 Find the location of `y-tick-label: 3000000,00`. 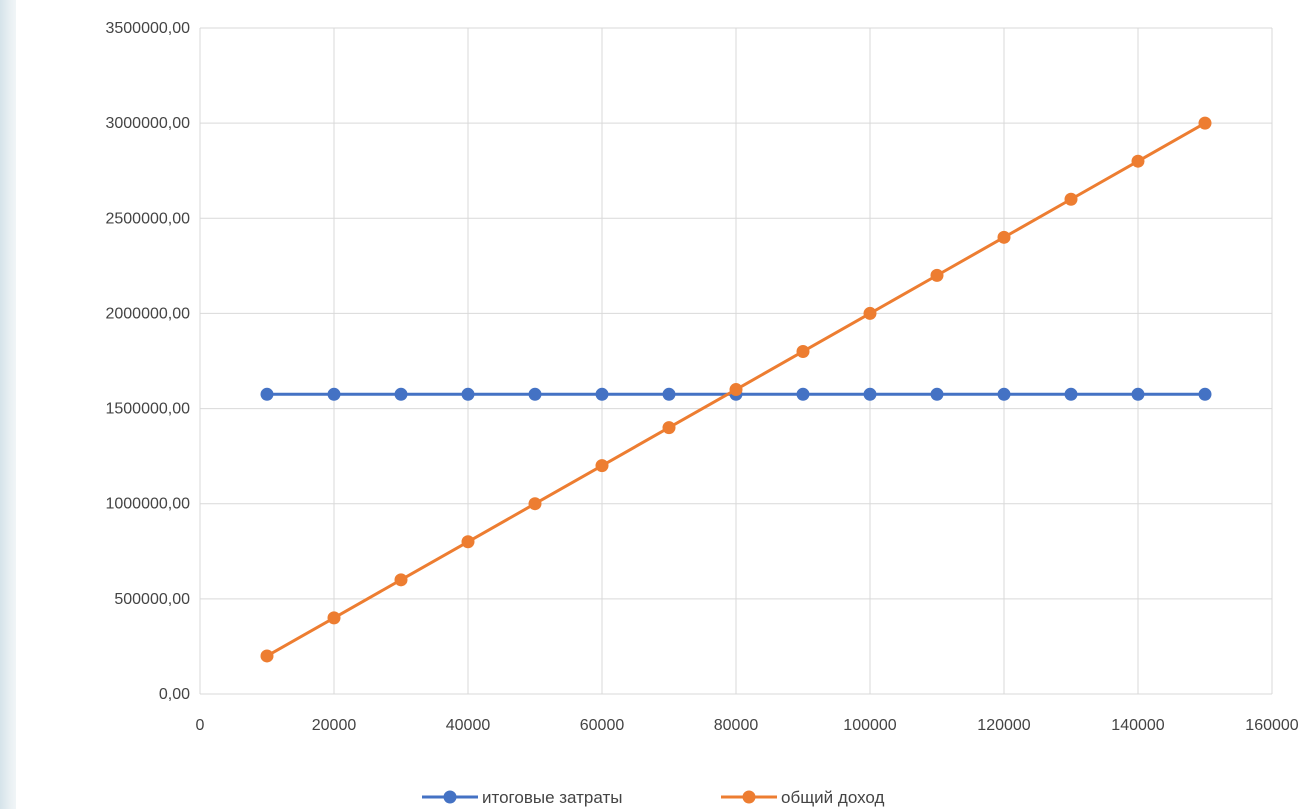

y-tick-label: 3000000,00 is located at coordinates (147, 123).